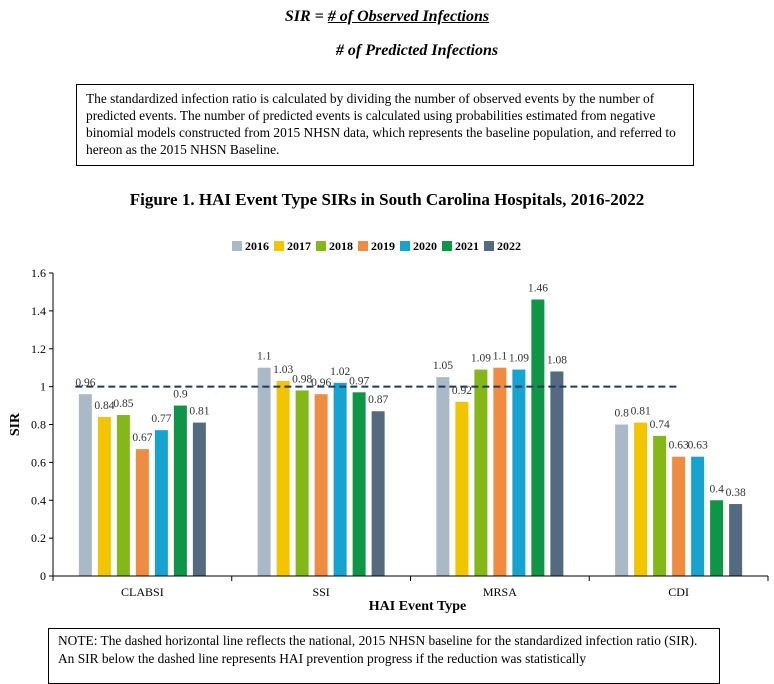 Image resolution: width=774 pixels, height=684 pixels. I want to click on y-tick-label: 0, so click(43, 576).